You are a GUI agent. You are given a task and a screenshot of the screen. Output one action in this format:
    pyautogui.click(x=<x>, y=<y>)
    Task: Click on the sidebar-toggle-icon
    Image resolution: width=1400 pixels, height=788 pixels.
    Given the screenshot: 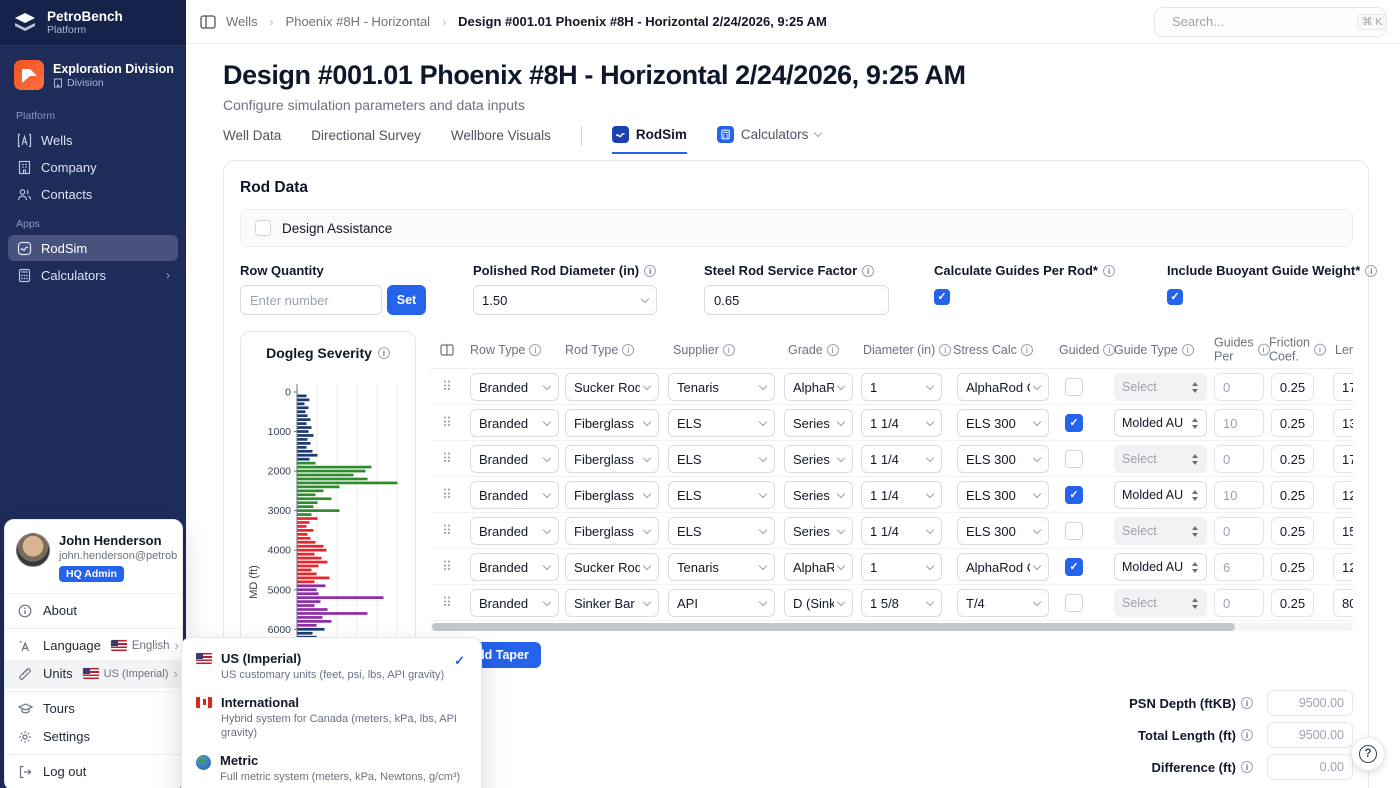 What is the action you would take?
    pyautogui.click(x=208, y=21)
    